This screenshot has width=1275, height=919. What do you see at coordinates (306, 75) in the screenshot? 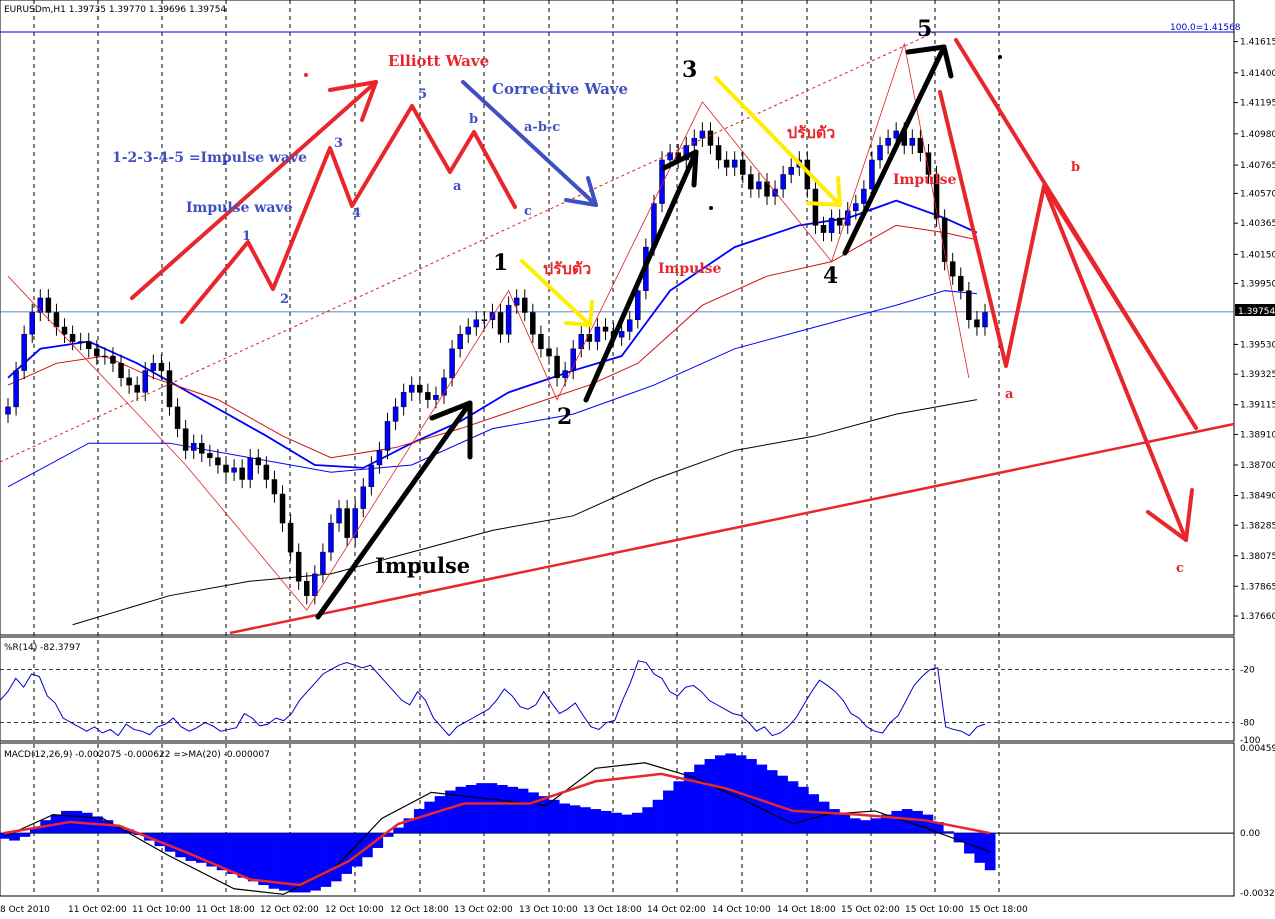
I see `dot-marker` at bounding box center [306, 75].